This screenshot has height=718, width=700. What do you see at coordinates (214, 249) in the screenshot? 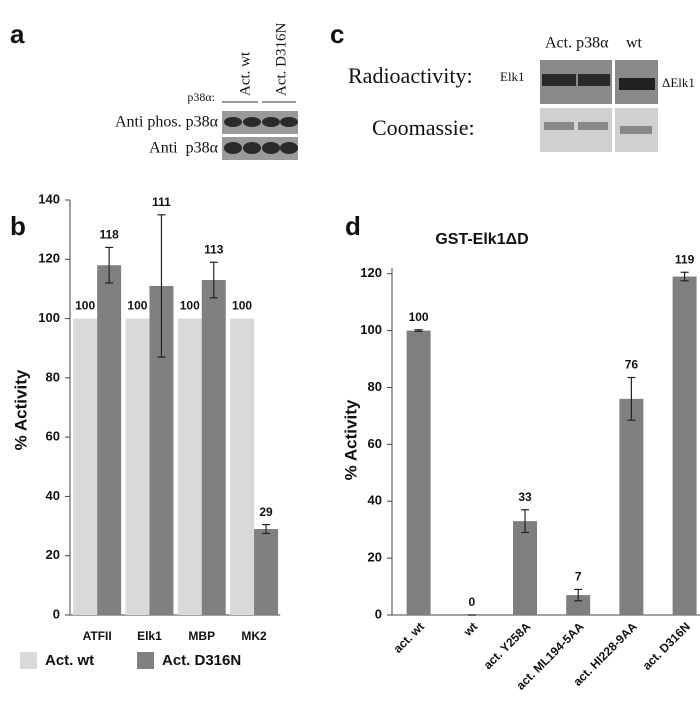
I see `data-label: 113` at bounding box center [214, 249].